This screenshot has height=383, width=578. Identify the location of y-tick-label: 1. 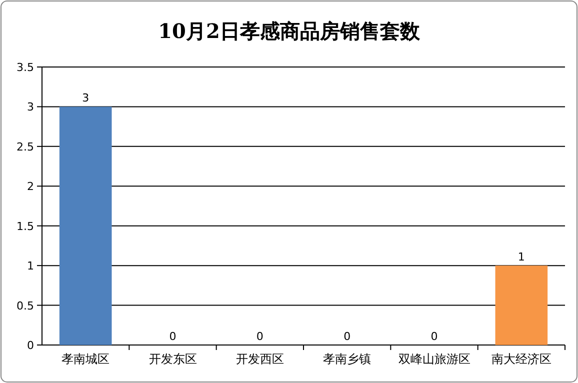
(30, 266).